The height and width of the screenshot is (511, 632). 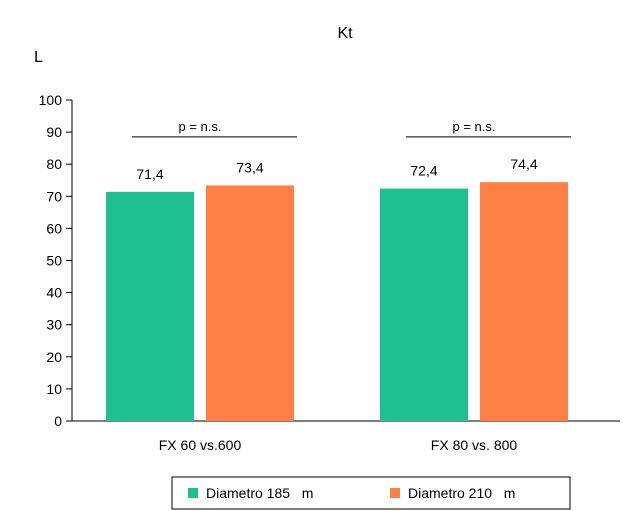 I want to click on legend-box, so click(x=371, y=493).